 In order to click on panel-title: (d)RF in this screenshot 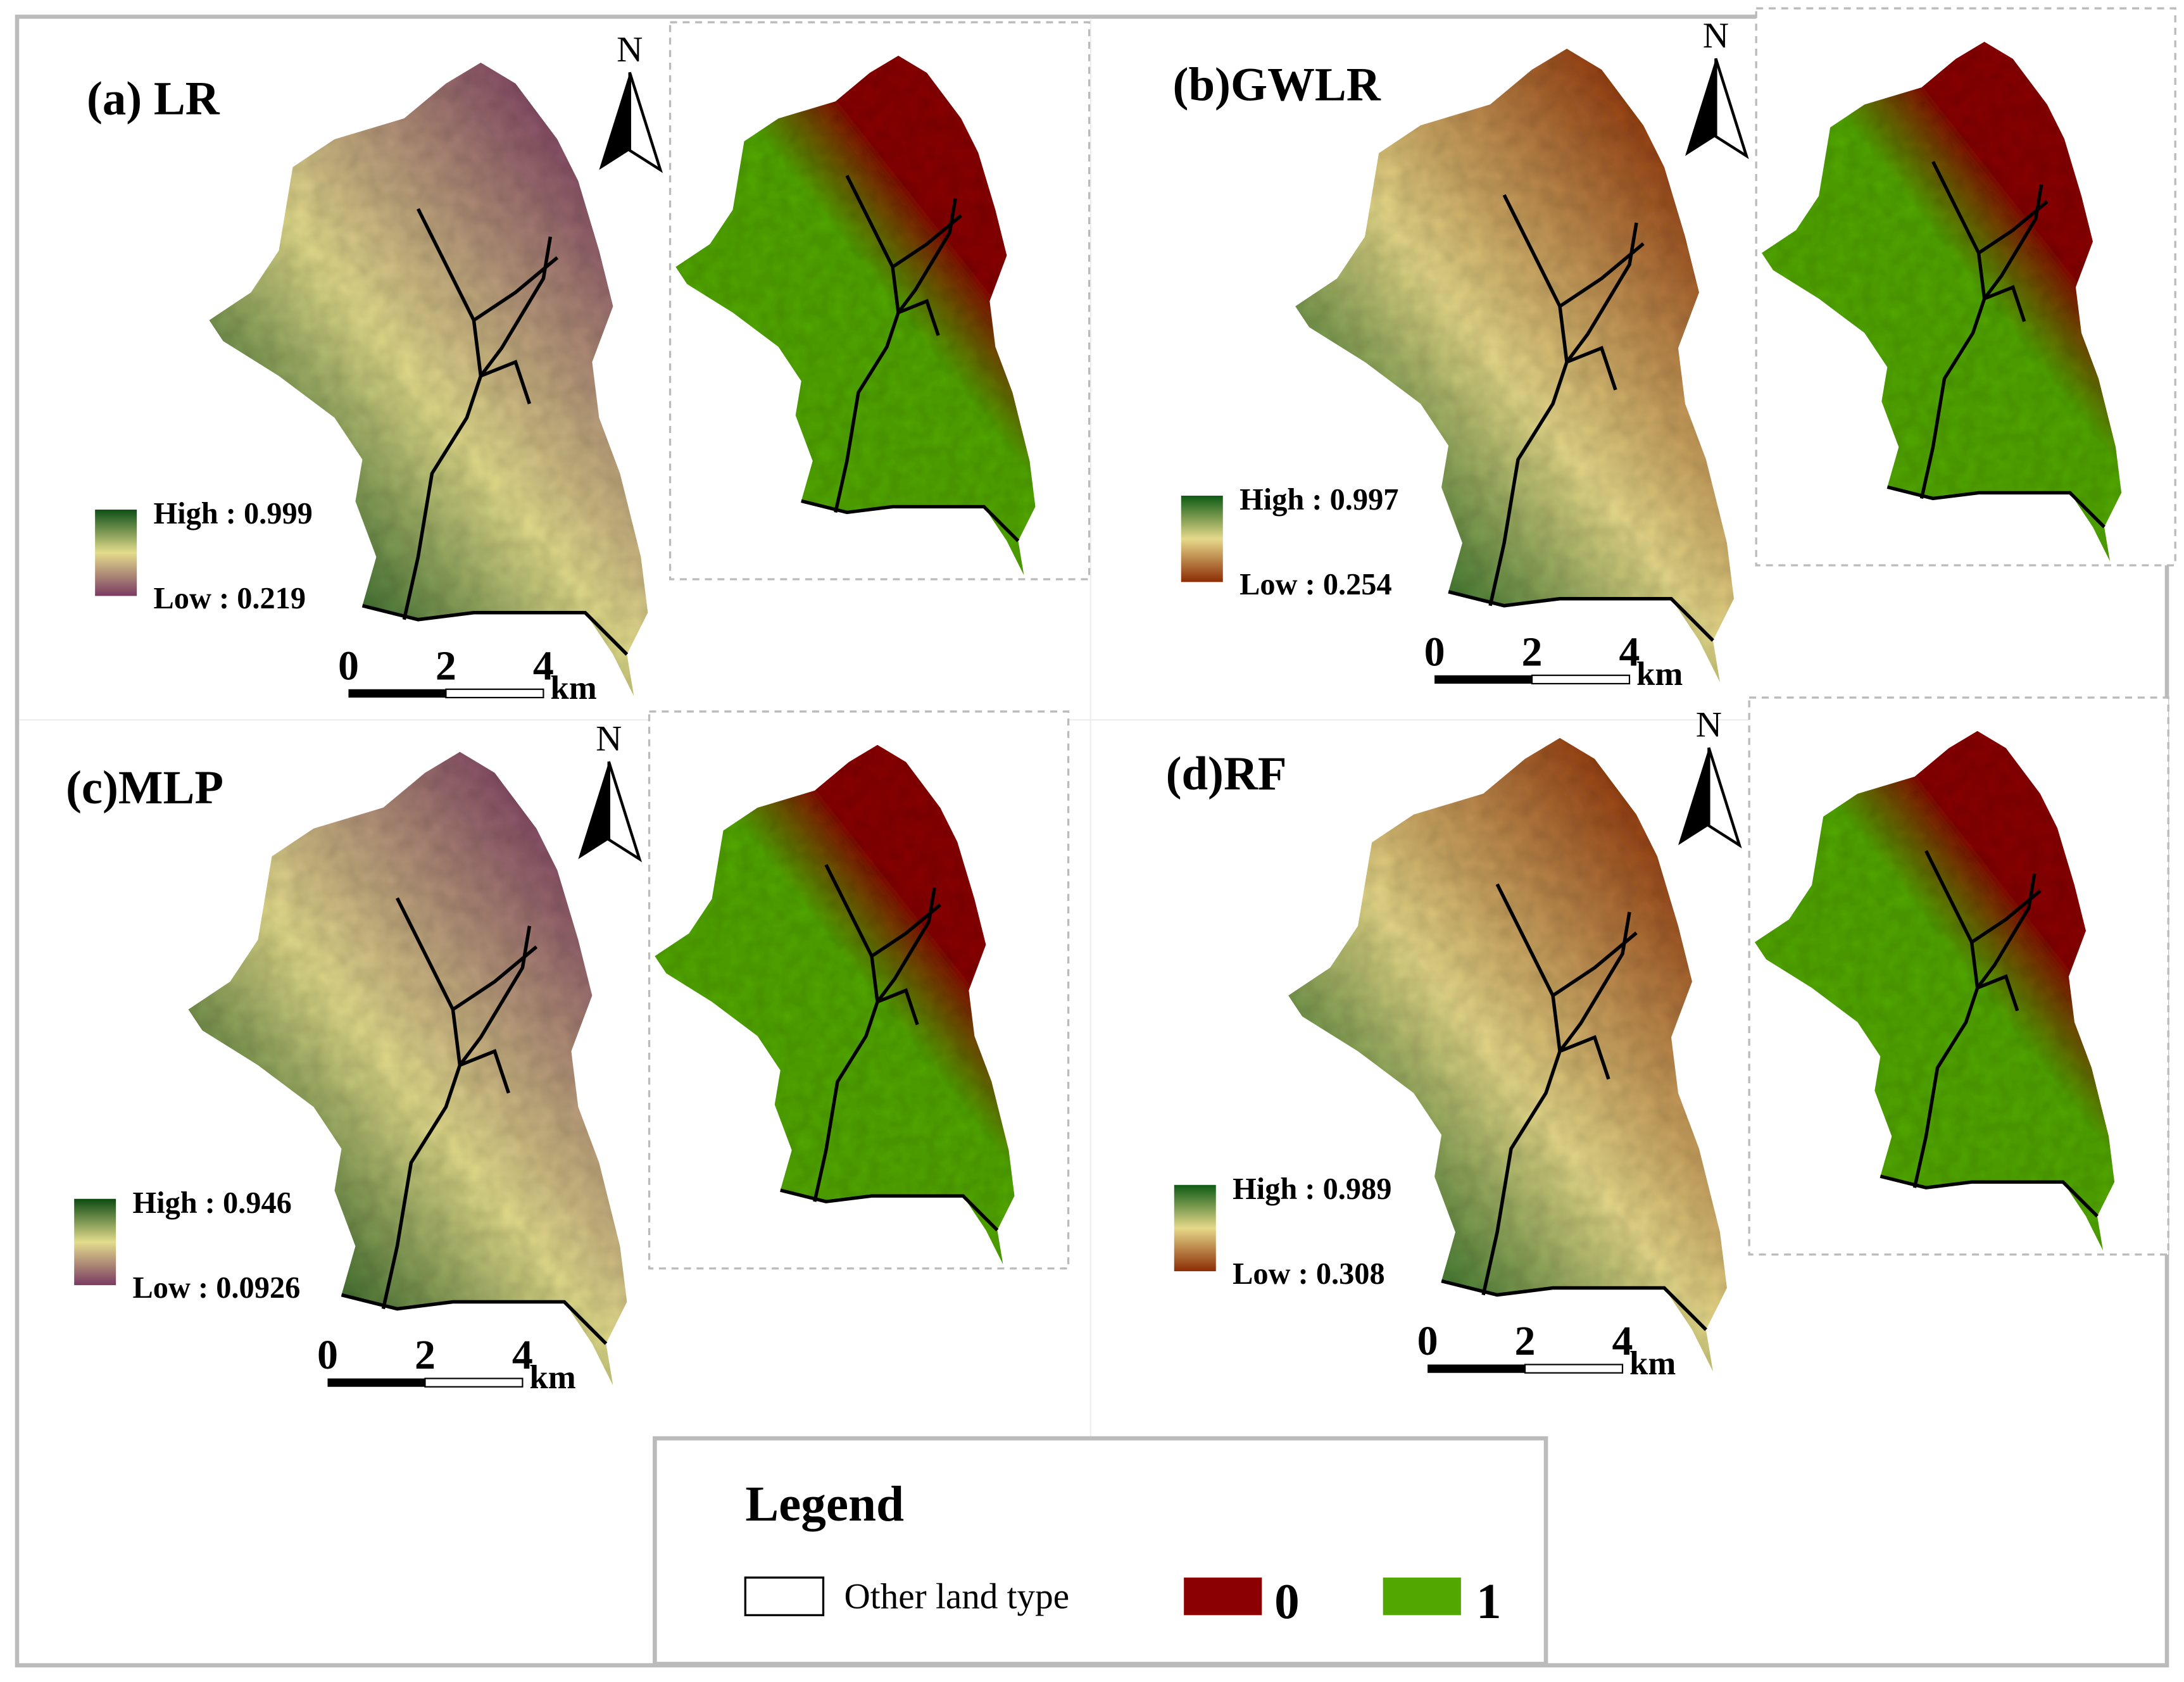, I will do `click(1226, 774)`.